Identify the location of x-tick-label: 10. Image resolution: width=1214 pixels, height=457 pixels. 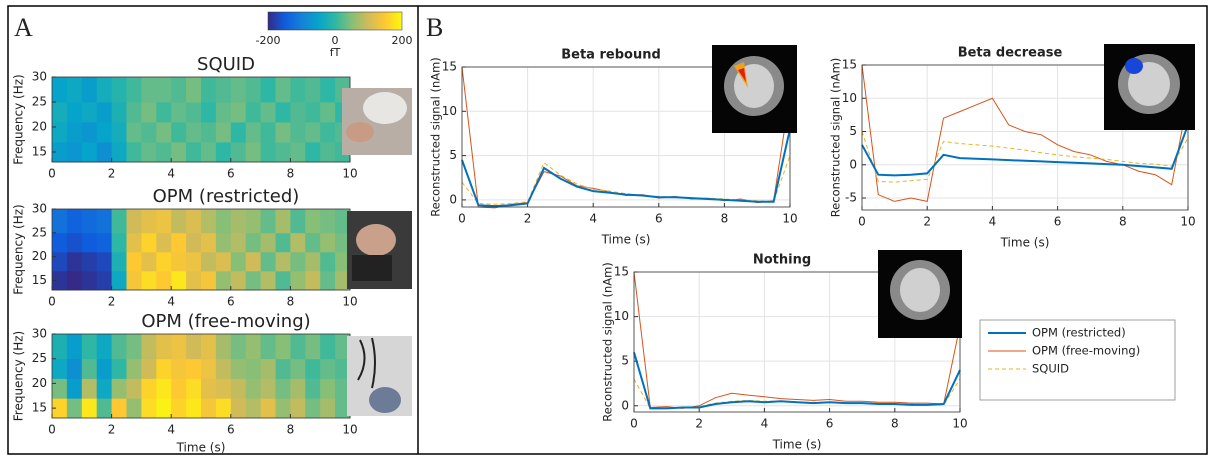
(1187, 222).